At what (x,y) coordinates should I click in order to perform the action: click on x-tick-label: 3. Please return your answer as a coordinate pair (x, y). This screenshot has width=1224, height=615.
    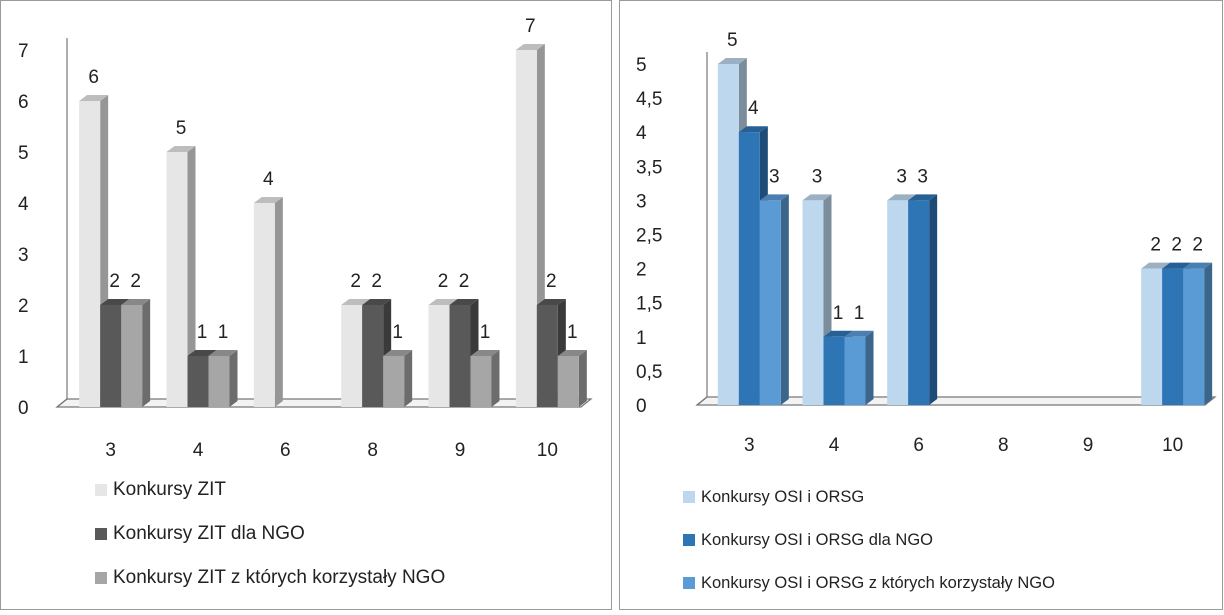
    Looking at the image, I should click on (110, 450).